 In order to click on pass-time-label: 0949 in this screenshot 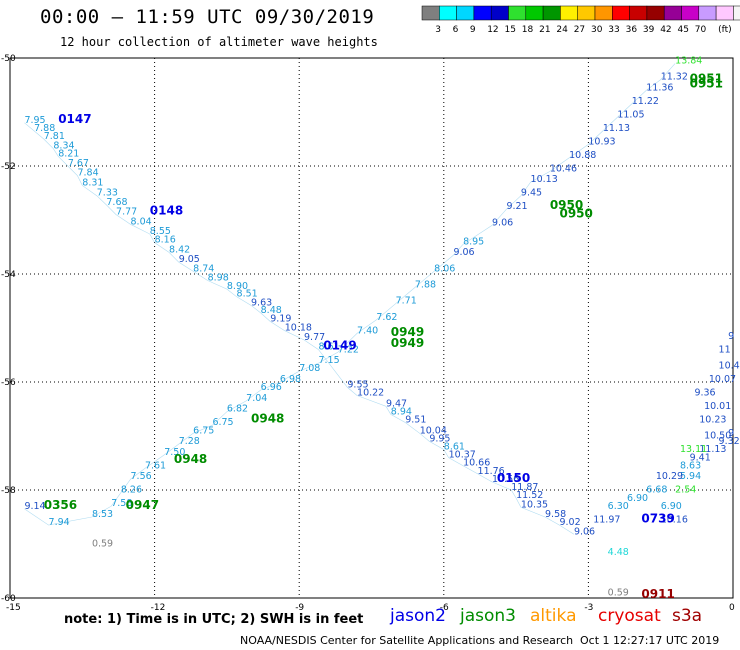, I will do `click(407, 343)`.